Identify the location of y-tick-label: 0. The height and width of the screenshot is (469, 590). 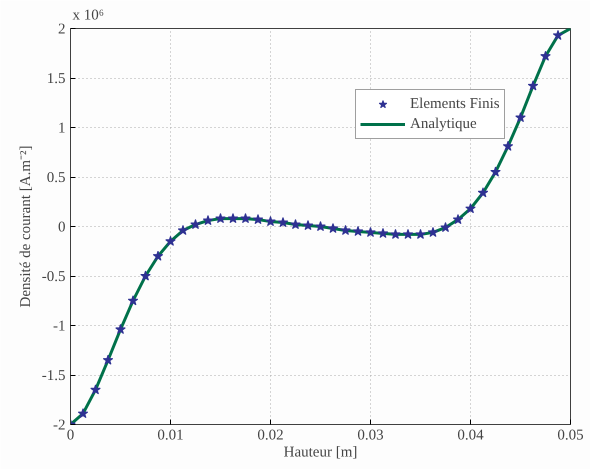
(62, 228).